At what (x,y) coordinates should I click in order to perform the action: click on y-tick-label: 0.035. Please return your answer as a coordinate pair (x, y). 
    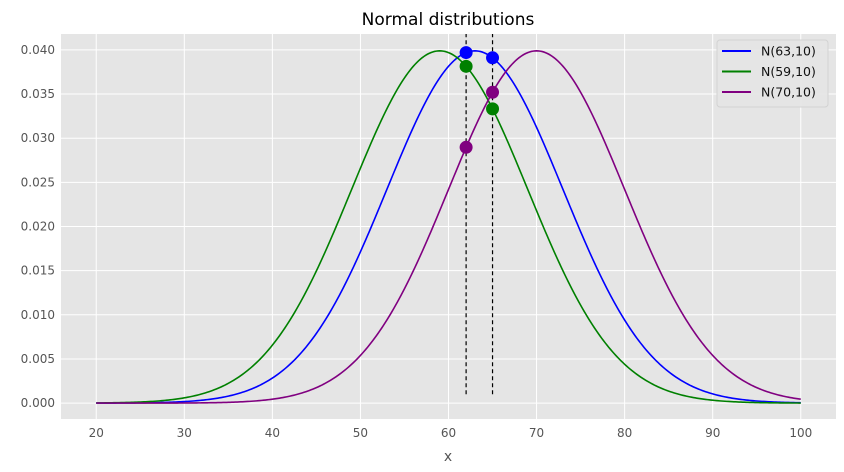
    Looking at the image, I should click on (38, 94).